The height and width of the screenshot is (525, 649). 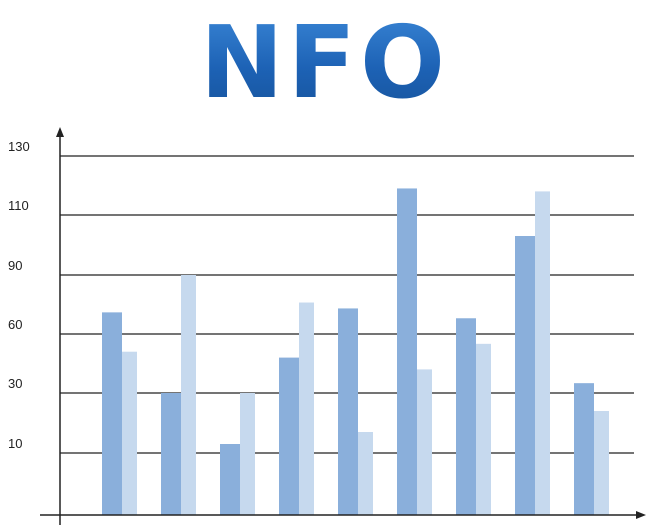 I want to click on y-tick-label: 110, so click(x=18, y=205).